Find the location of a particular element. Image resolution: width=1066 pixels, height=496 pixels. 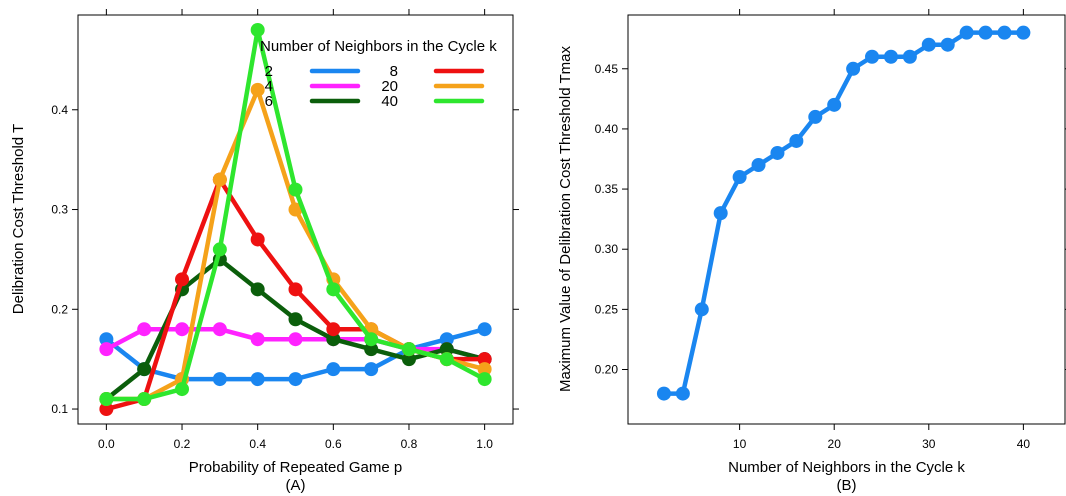

x-tick-label: 0.4 is located at coordinates (257, 444).